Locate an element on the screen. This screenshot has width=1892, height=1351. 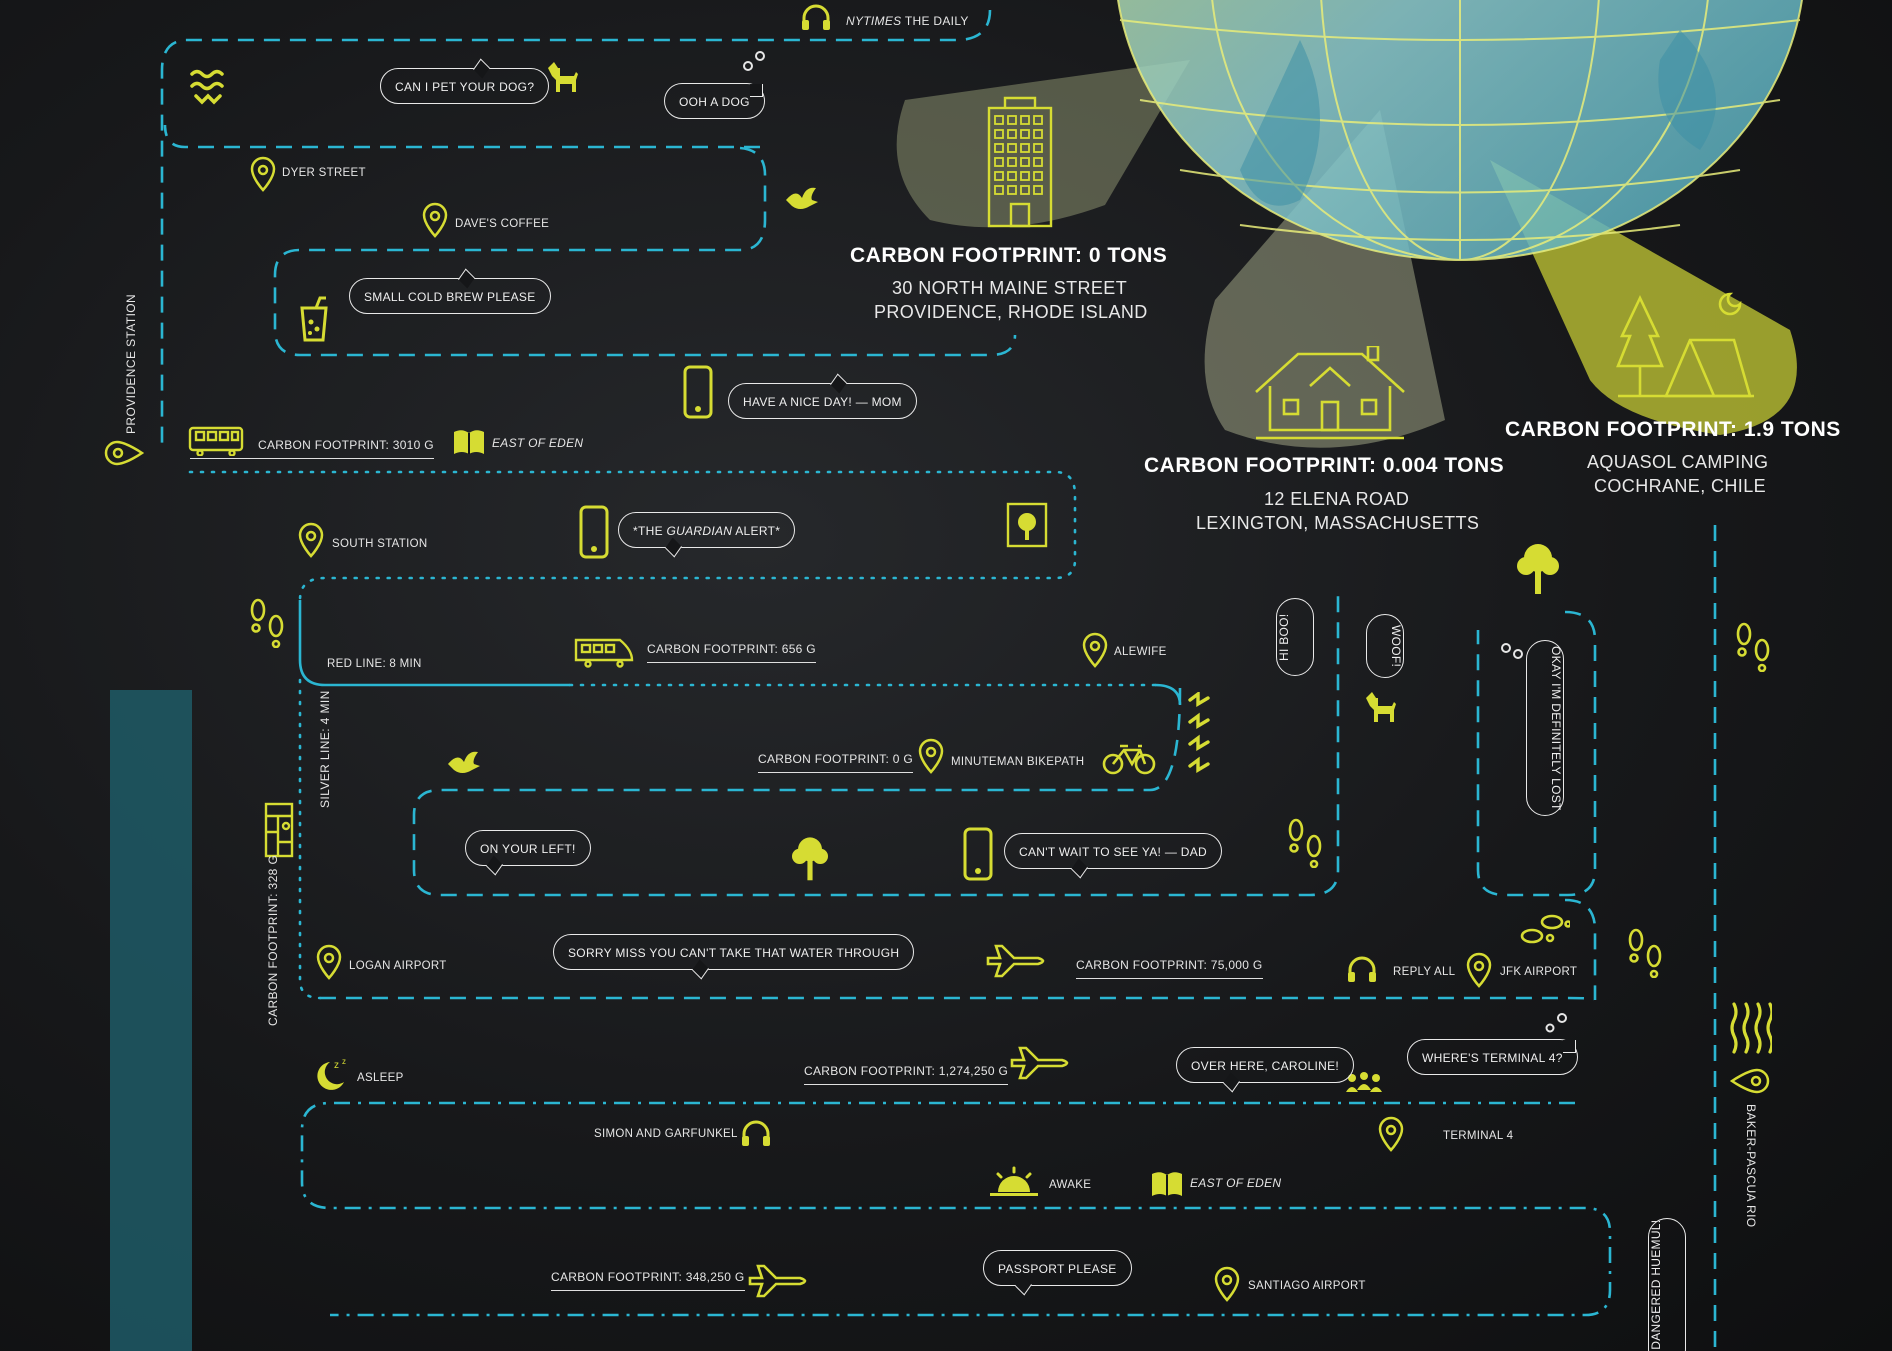
destination-title-cochrane: CARBON FOOTPRINT: 1.9 TONS is located at coordinates (1673, 429).